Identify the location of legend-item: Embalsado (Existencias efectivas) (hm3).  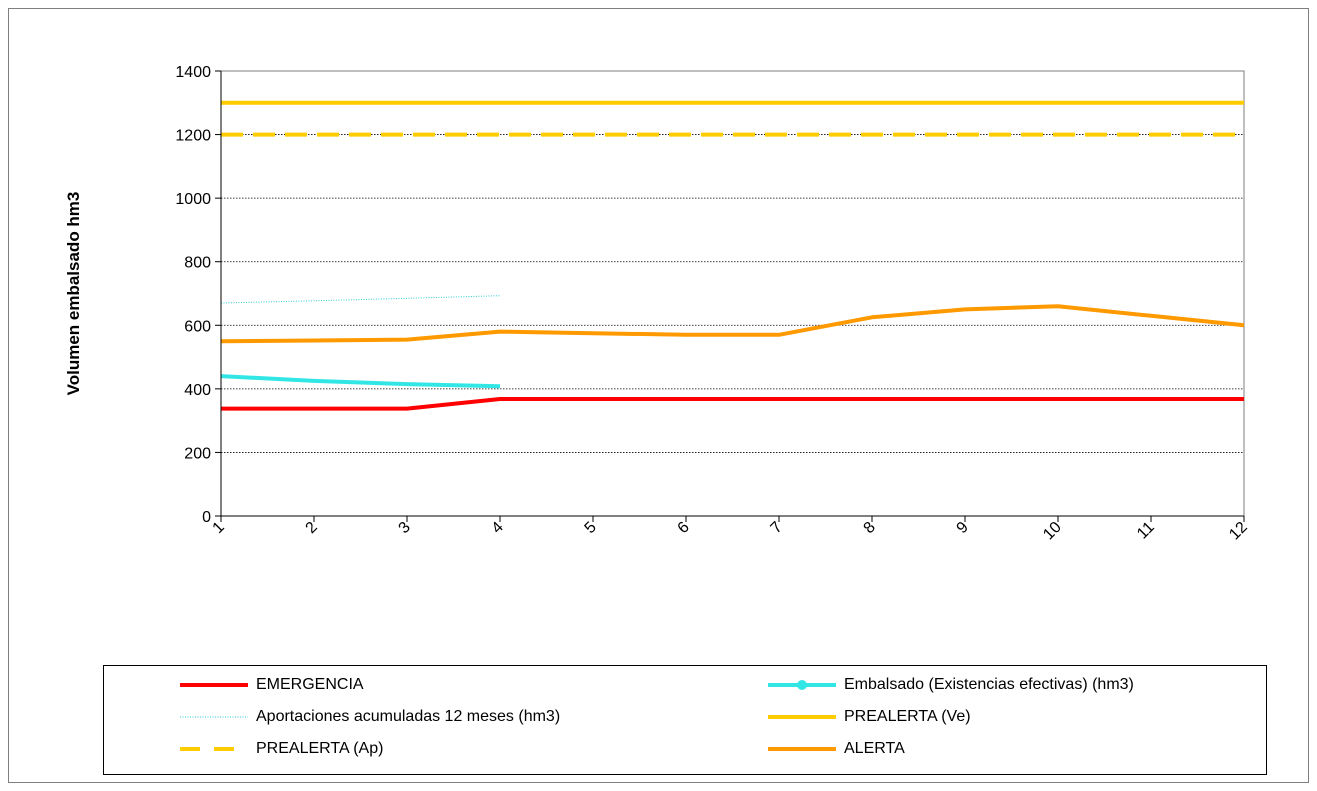
(951, 685).